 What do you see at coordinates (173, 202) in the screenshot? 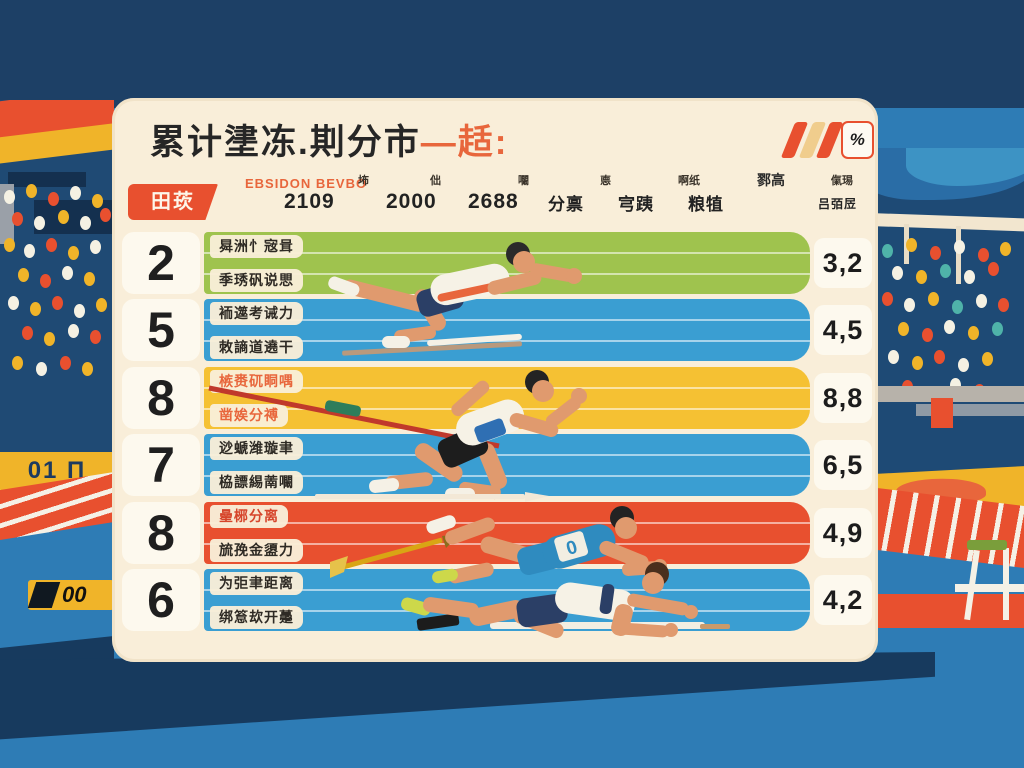
I see `category-tag: 田莰` at bounding box center [173, 202].